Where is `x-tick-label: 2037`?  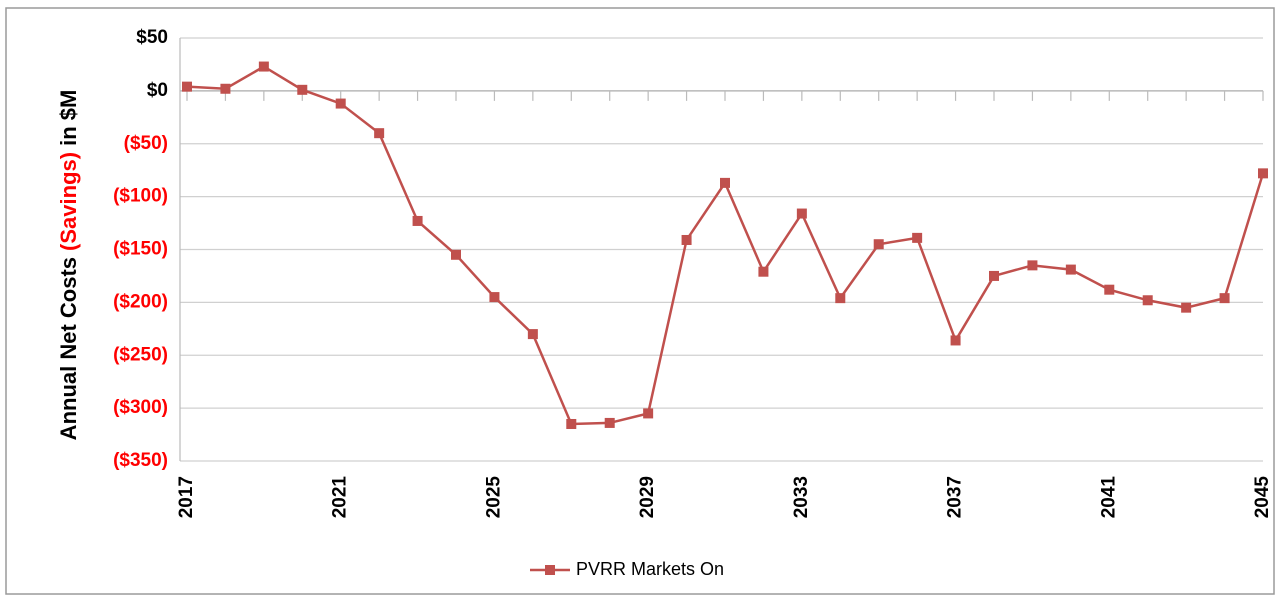
x-tick-label: 2037 is located at coordinates (955, 497).